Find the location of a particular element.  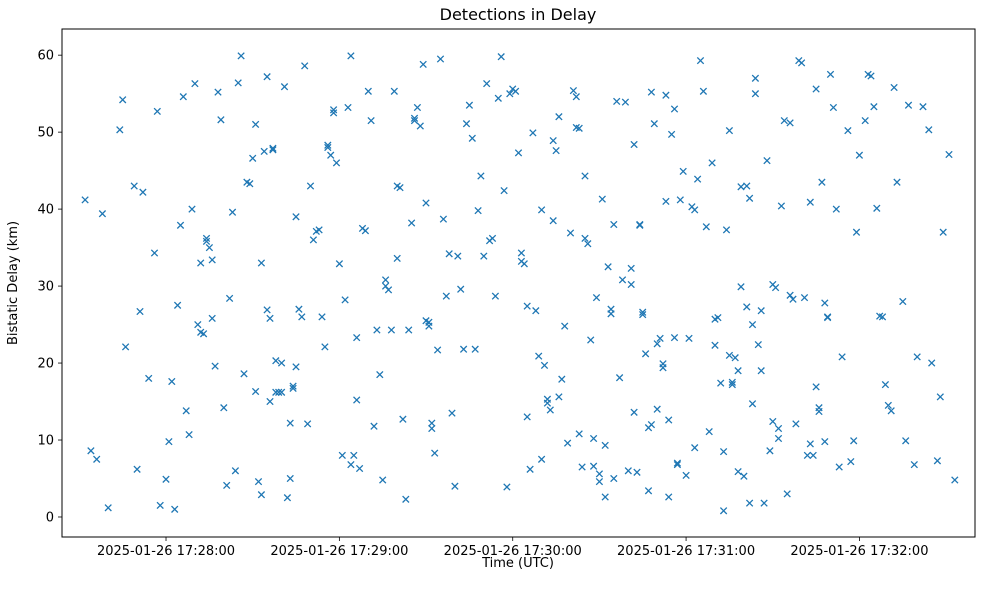

chart-title: Detections in Delay is located at coordinates (518, 14).